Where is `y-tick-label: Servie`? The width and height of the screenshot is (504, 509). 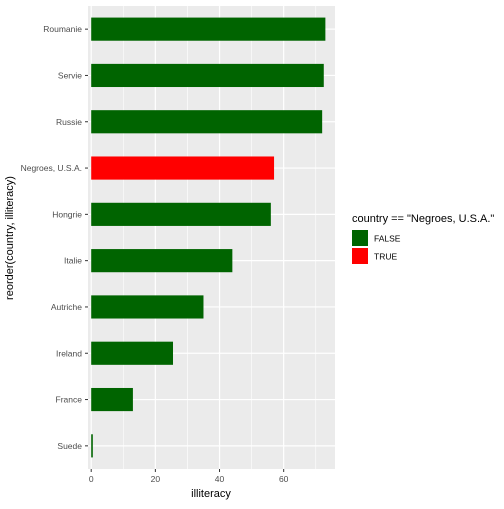
y-tick-label: Servie is located at coordinates (70, 75).